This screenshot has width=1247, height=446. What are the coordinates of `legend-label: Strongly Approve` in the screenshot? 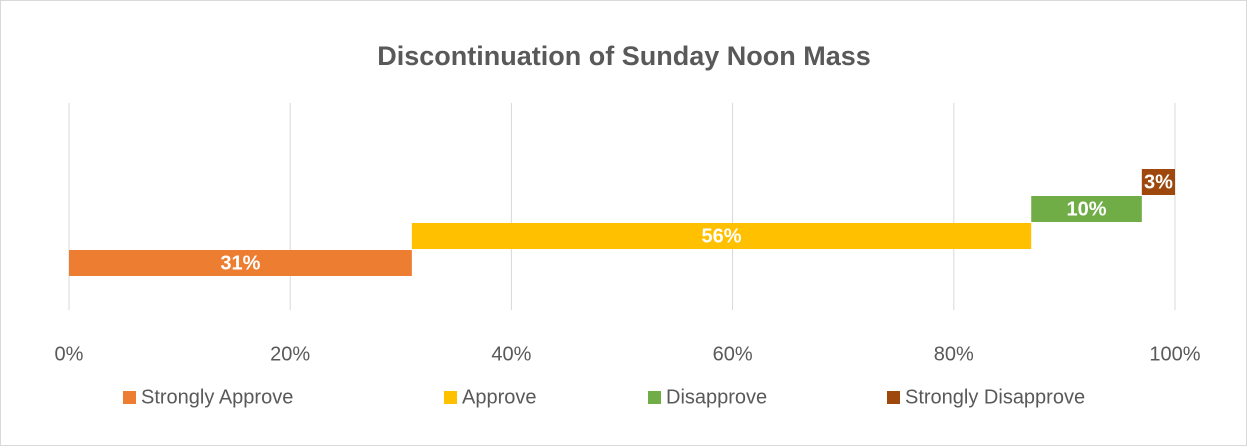 It's located at (217, 397).